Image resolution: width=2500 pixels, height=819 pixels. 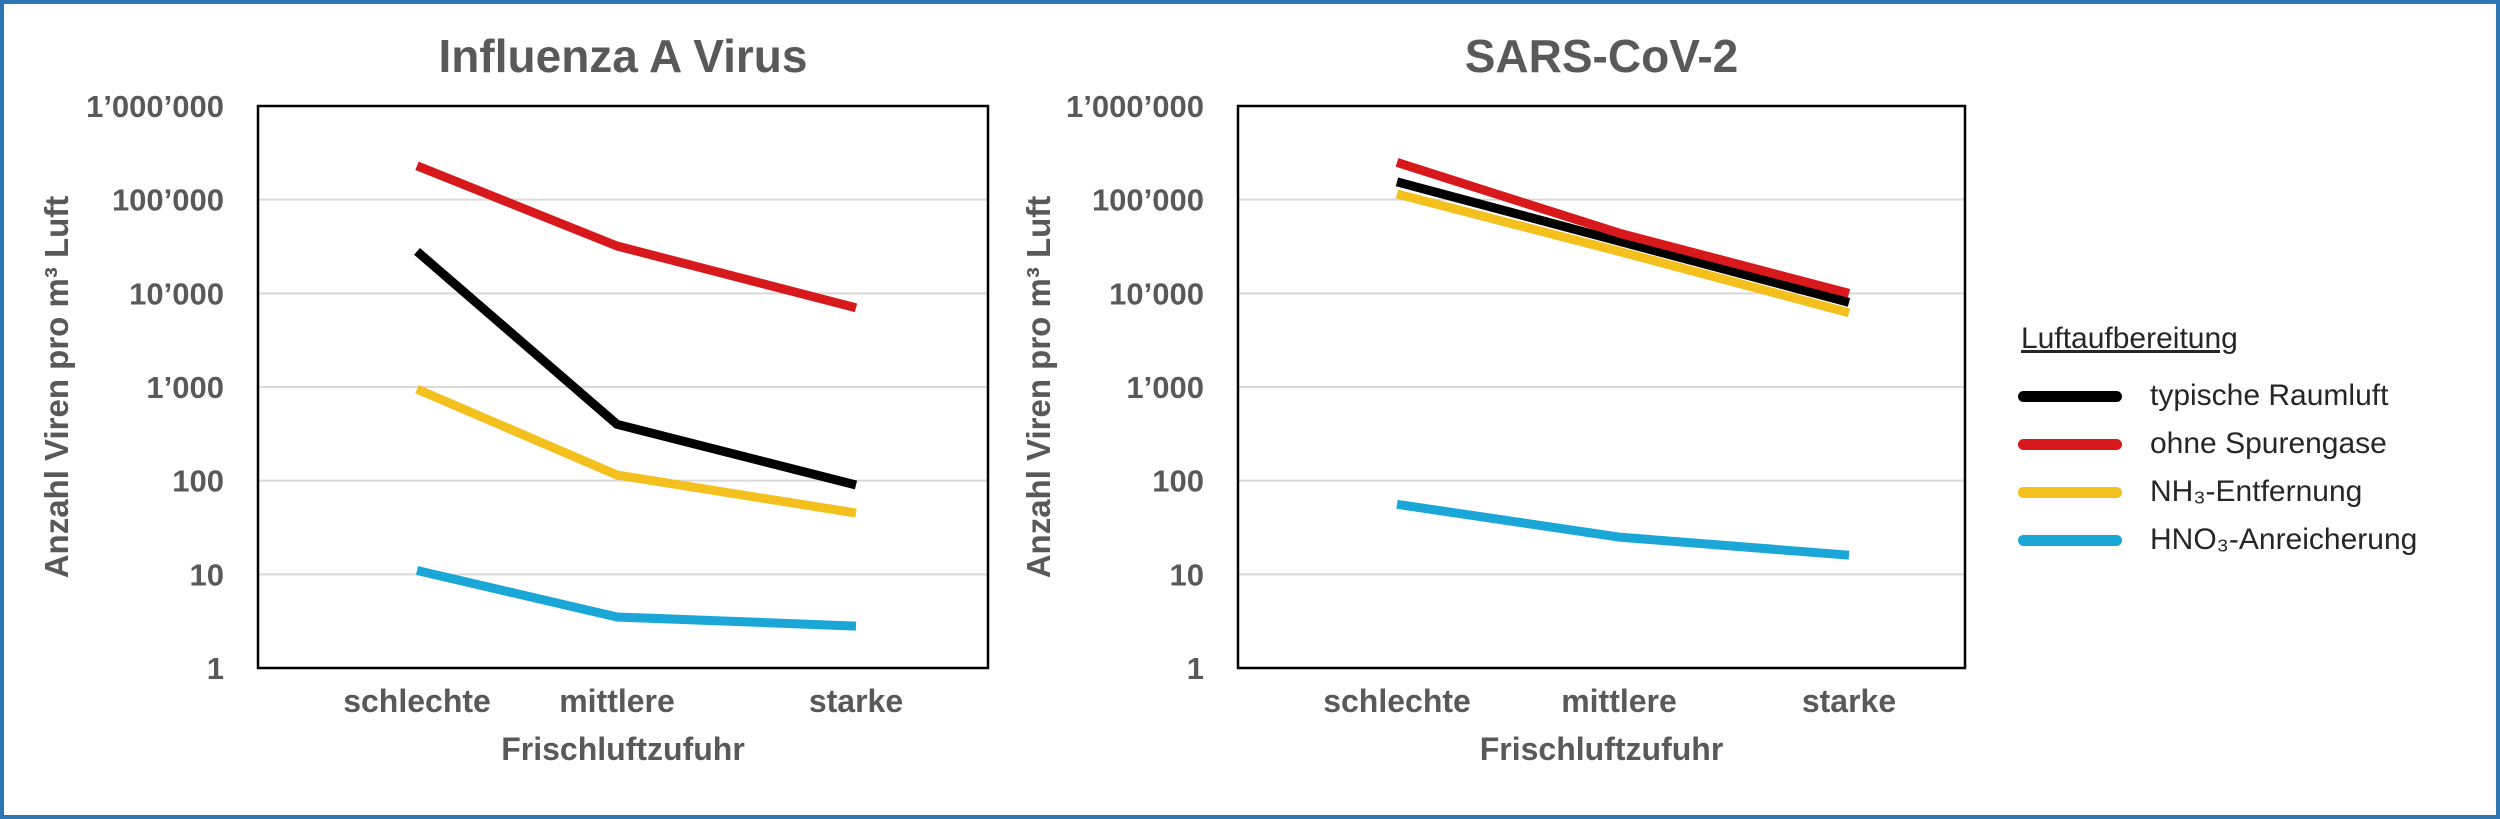 I want to click on chart-title: SARS-CoV-2, so click(x=1601, y=56).